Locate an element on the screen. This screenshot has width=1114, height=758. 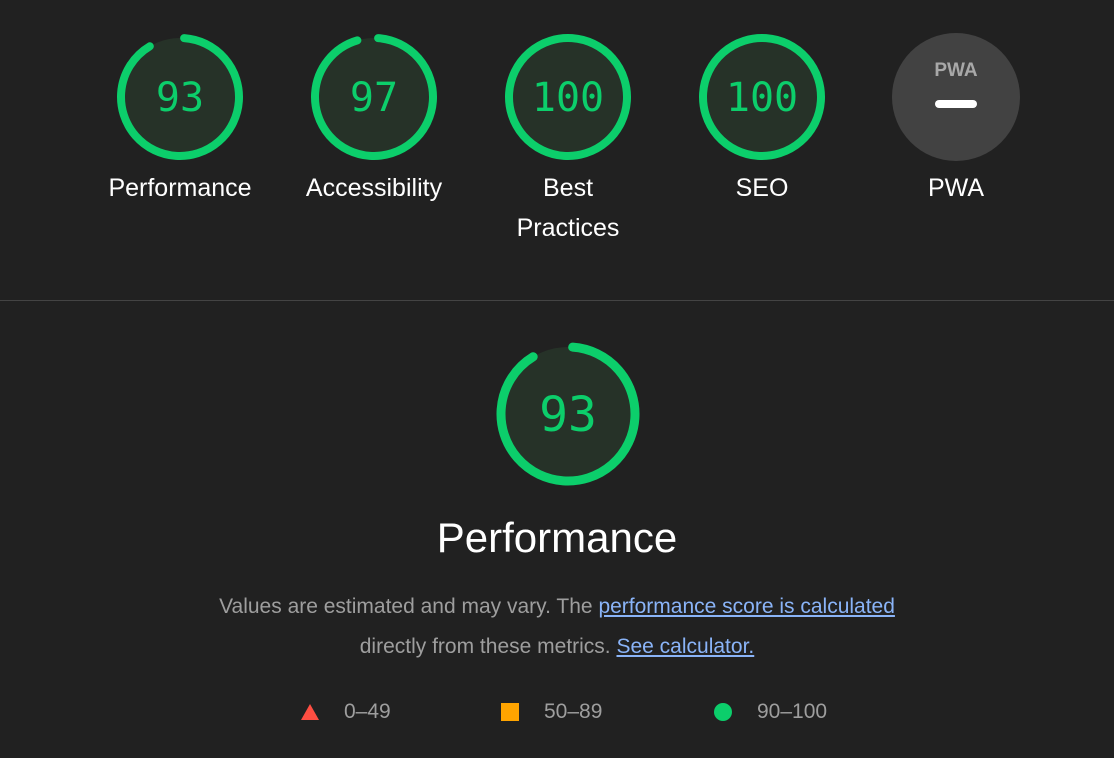
gauge-pwa: PWA PWA is located at coordinates (956, 120).